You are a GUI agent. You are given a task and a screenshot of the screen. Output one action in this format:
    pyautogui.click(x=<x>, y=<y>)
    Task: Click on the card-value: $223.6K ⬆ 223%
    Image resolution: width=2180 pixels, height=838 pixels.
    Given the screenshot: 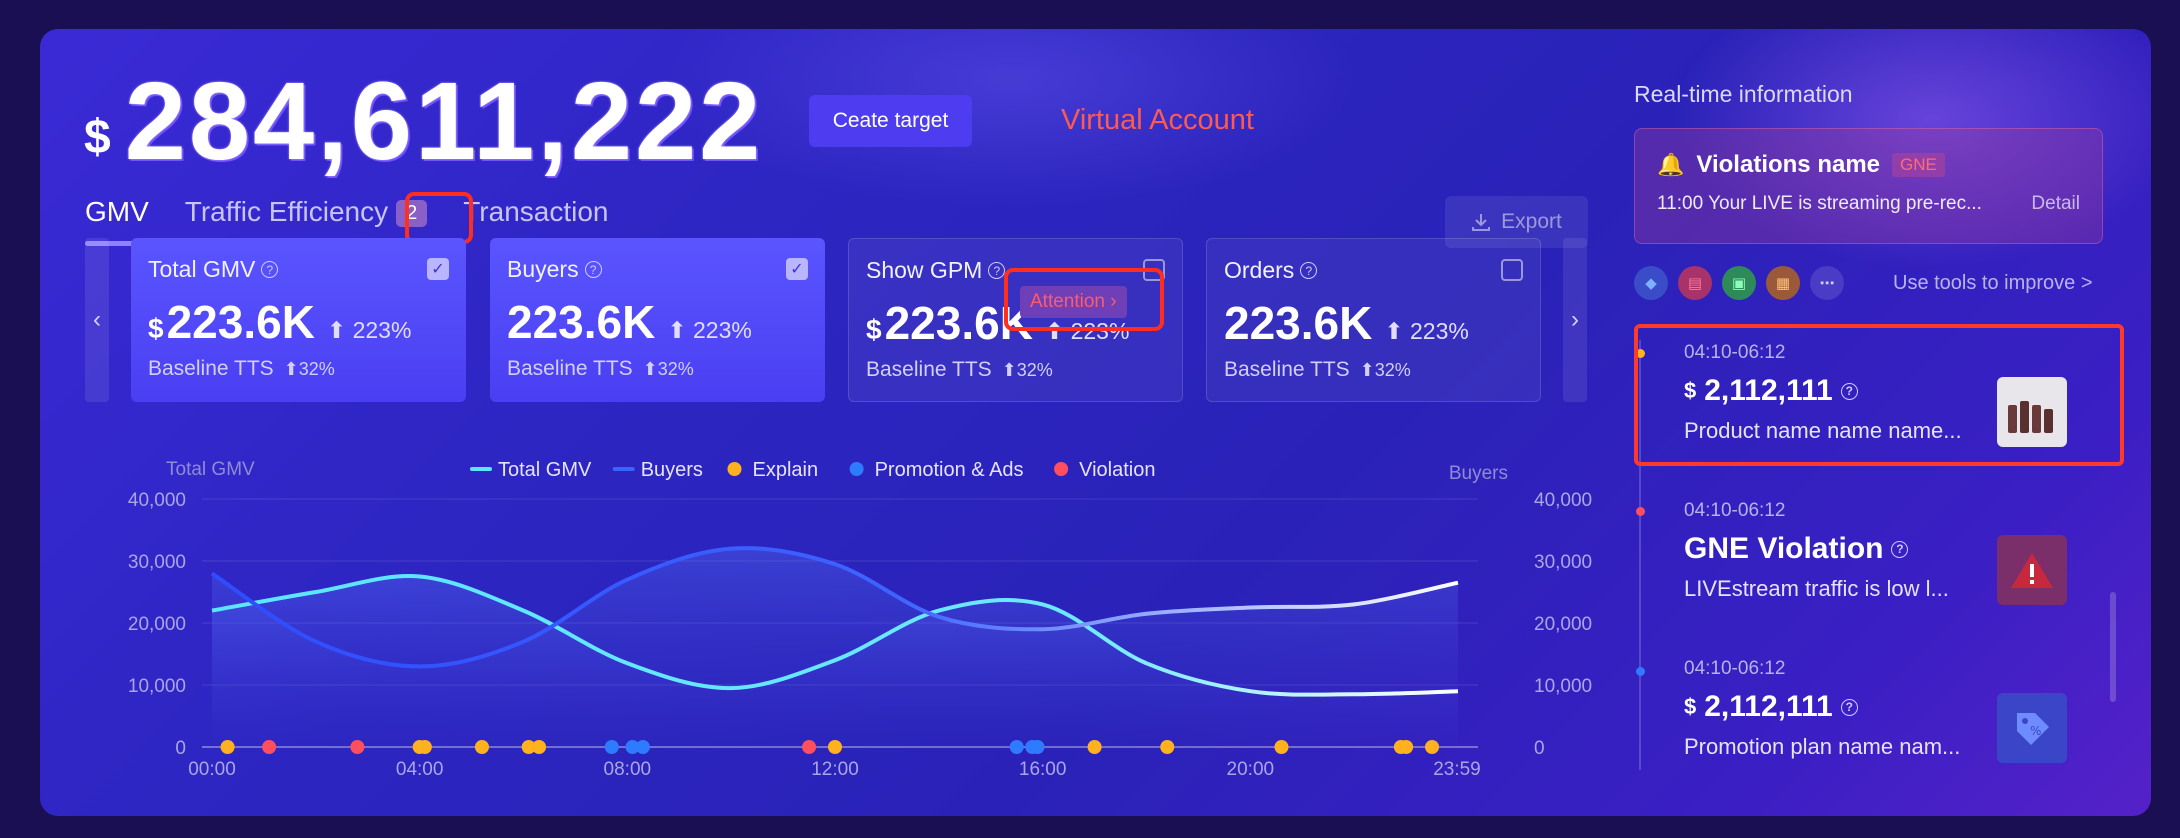 What is the action you would take?
    pyautogui.click(x=298, y=322)
    